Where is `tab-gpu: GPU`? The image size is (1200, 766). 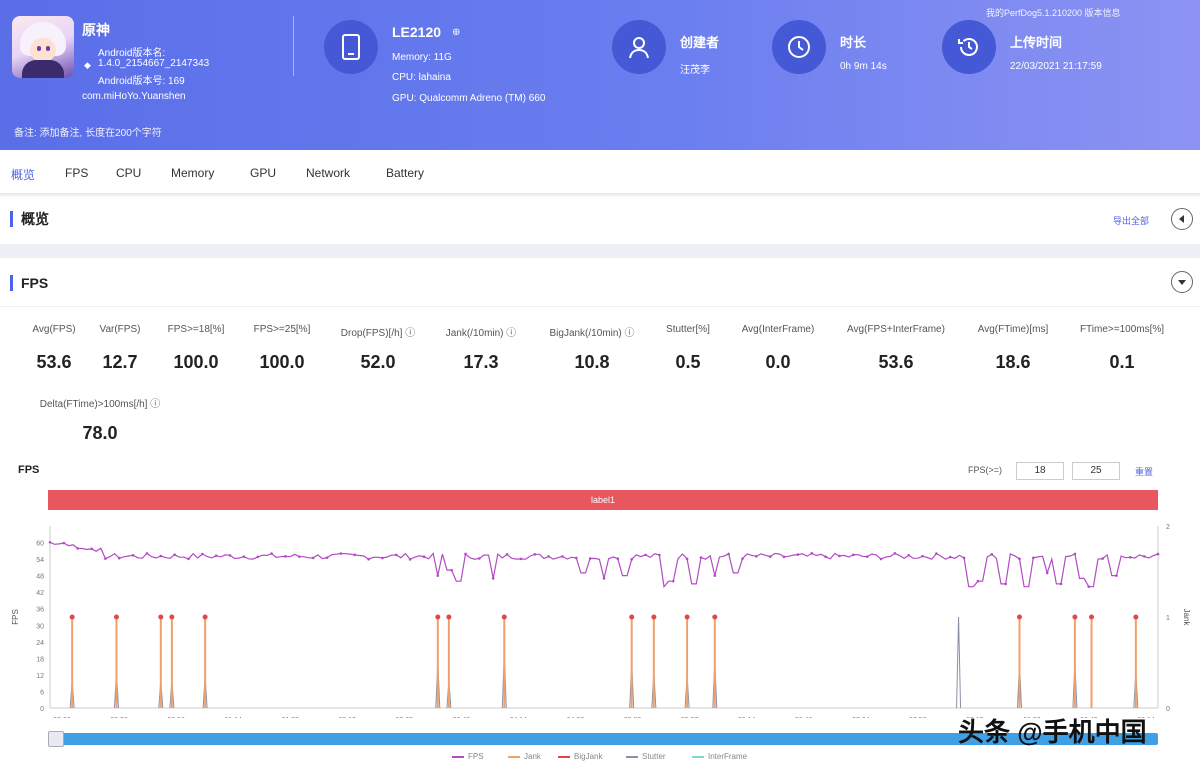 tab-gpu: GPU is located at coordinates (263, 173).